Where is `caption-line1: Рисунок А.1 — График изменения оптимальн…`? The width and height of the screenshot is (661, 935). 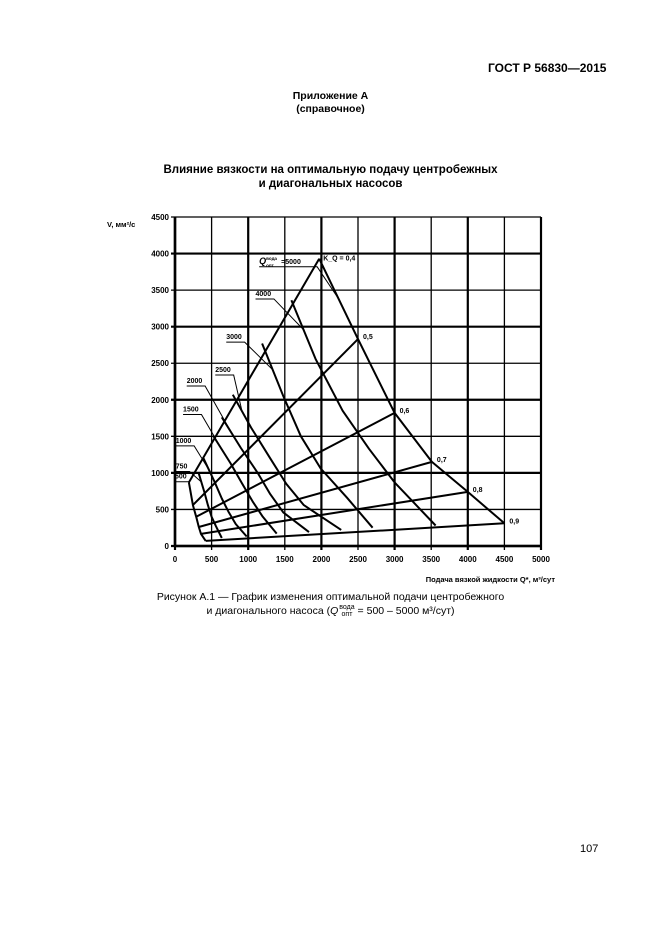
caption-line1: Рисунок А.1 — График изменения оптимальн… is located at coordinates (330, 597).